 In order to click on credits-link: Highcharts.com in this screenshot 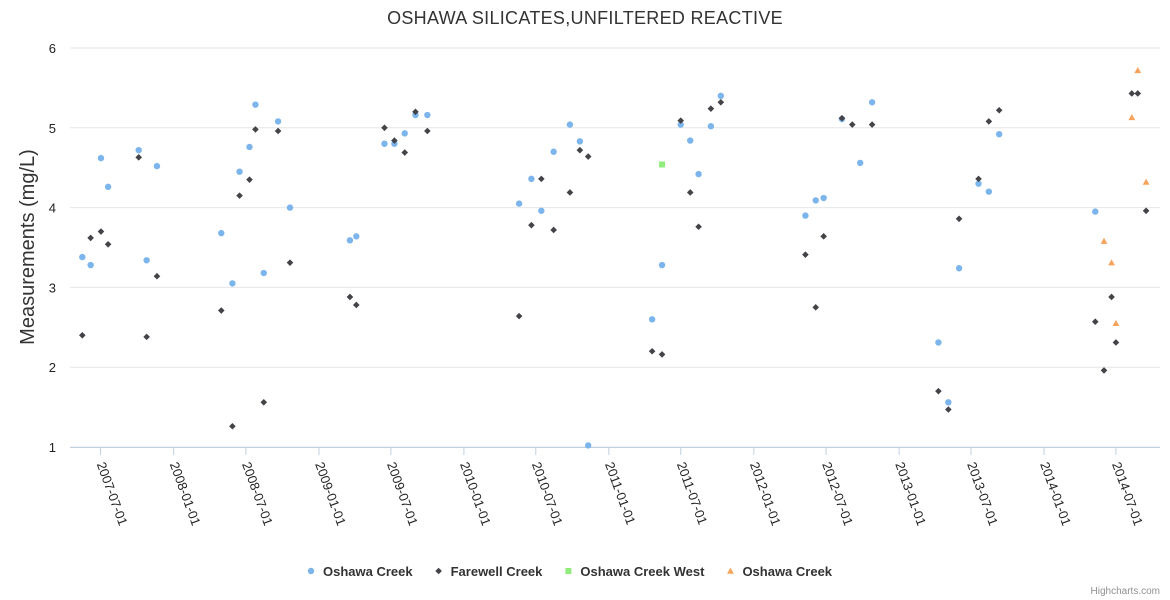, I will do `click(1125, 591)`.